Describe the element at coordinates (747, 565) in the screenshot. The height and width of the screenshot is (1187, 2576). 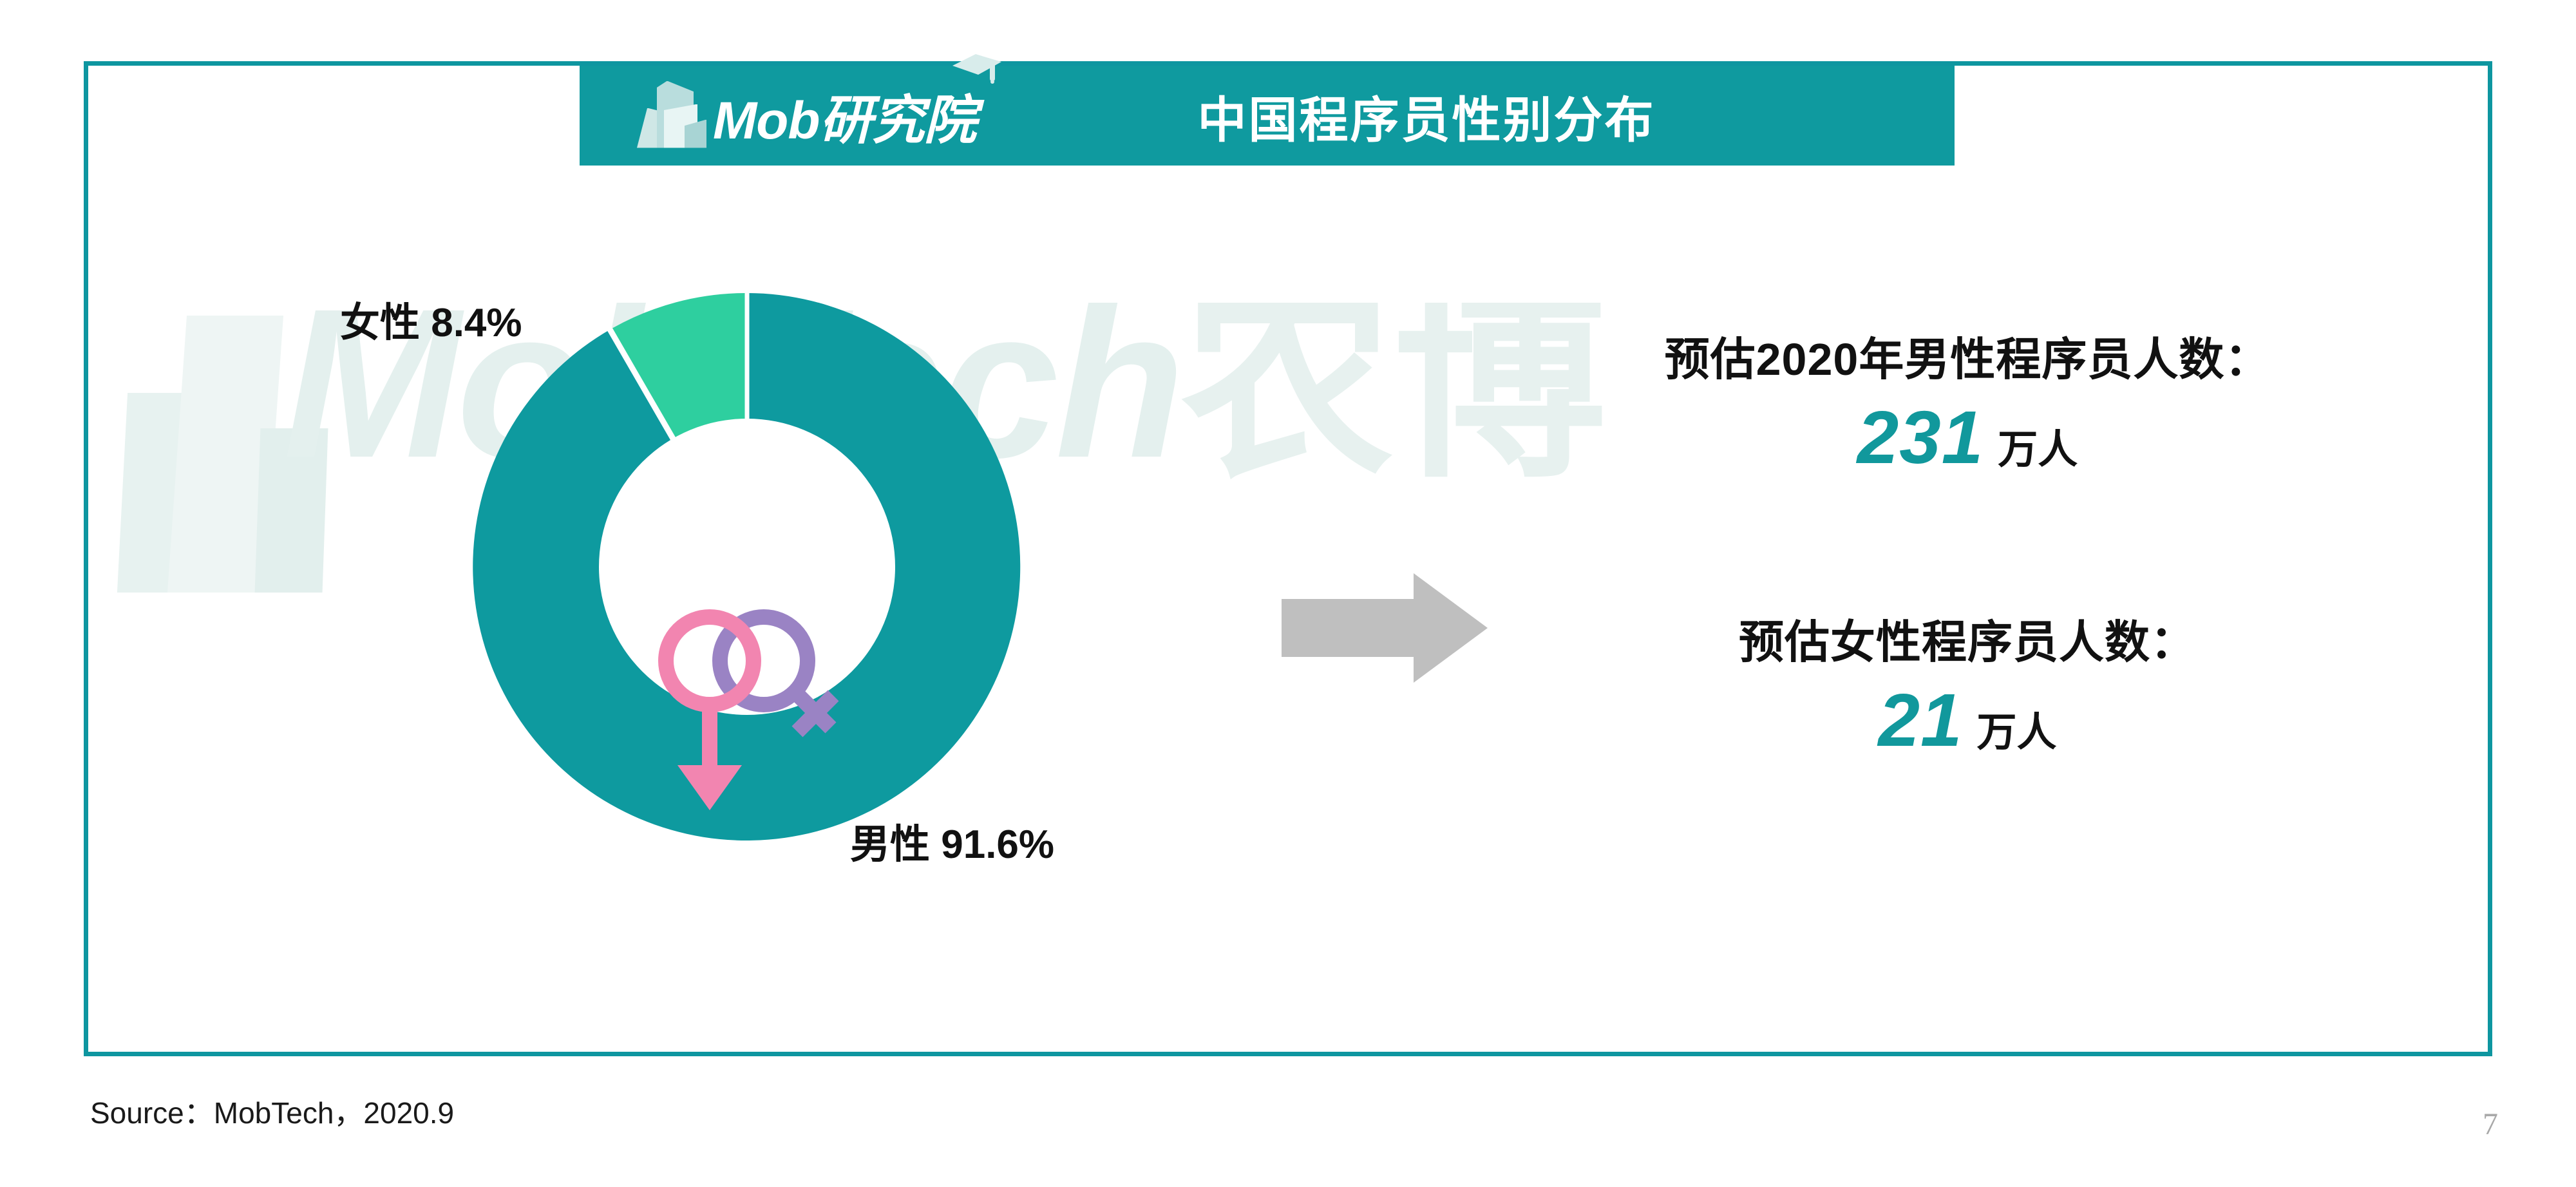
I see `donut-svg` at that location.